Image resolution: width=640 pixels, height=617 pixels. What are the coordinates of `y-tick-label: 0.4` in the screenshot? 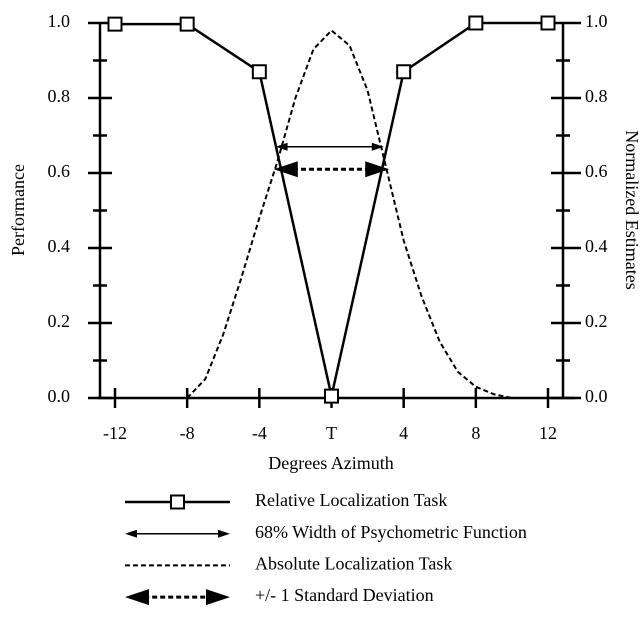 It's located at (59, 246).